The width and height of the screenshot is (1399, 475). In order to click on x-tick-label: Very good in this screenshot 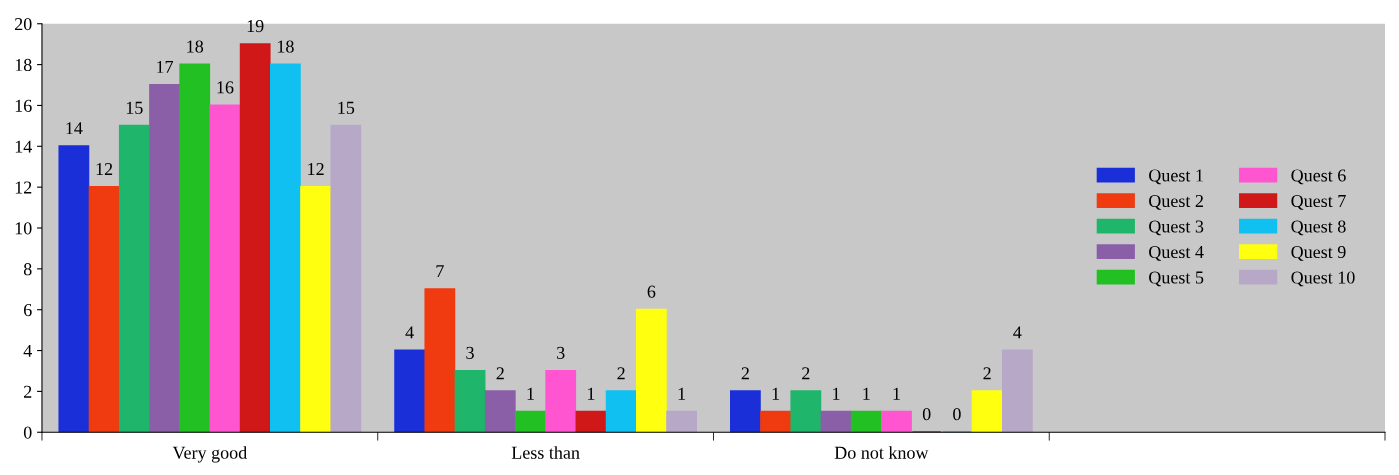, I will do `click(209, 454)`.